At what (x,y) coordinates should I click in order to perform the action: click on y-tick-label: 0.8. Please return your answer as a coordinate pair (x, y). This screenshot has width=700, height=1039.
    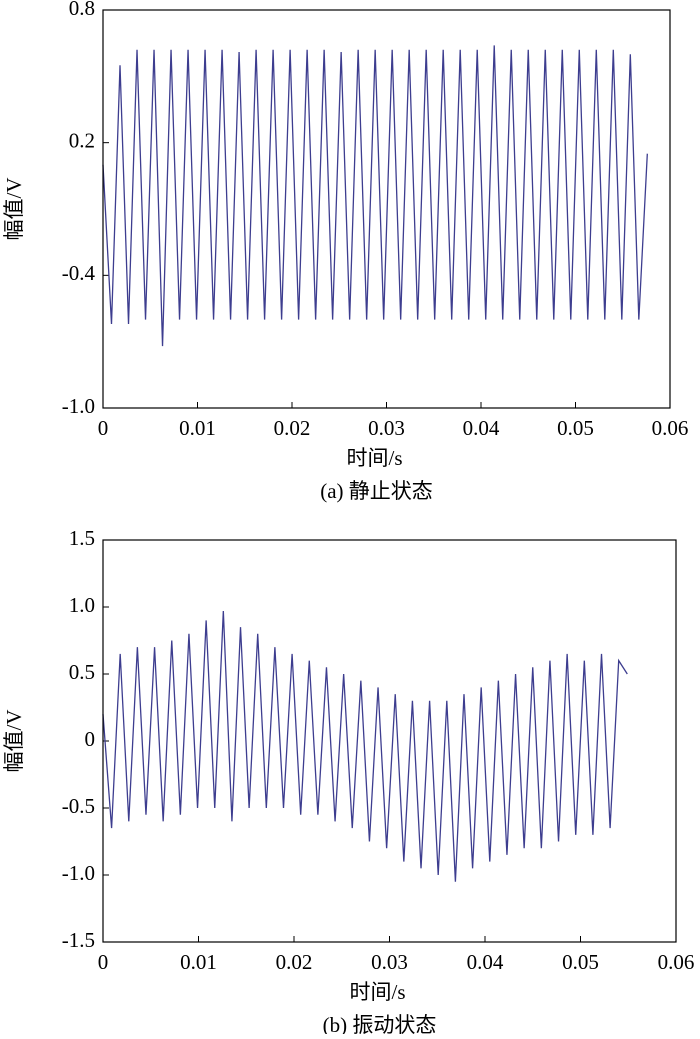
    Looking at the image, I should click on (82, 10).